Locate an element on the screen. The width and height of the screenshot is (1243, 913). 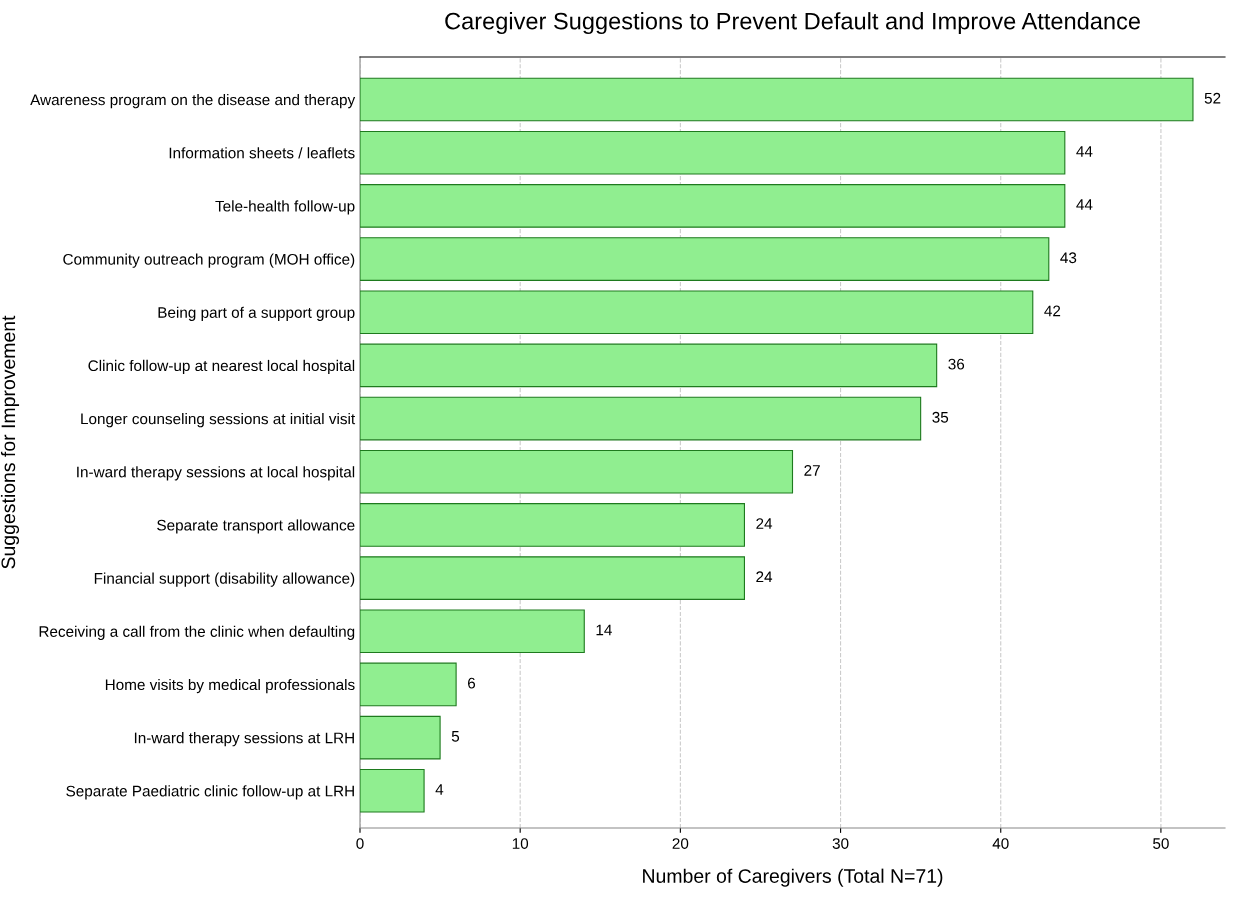
y-tick-label: Being part of a support group is located at coordinates (256, 313).